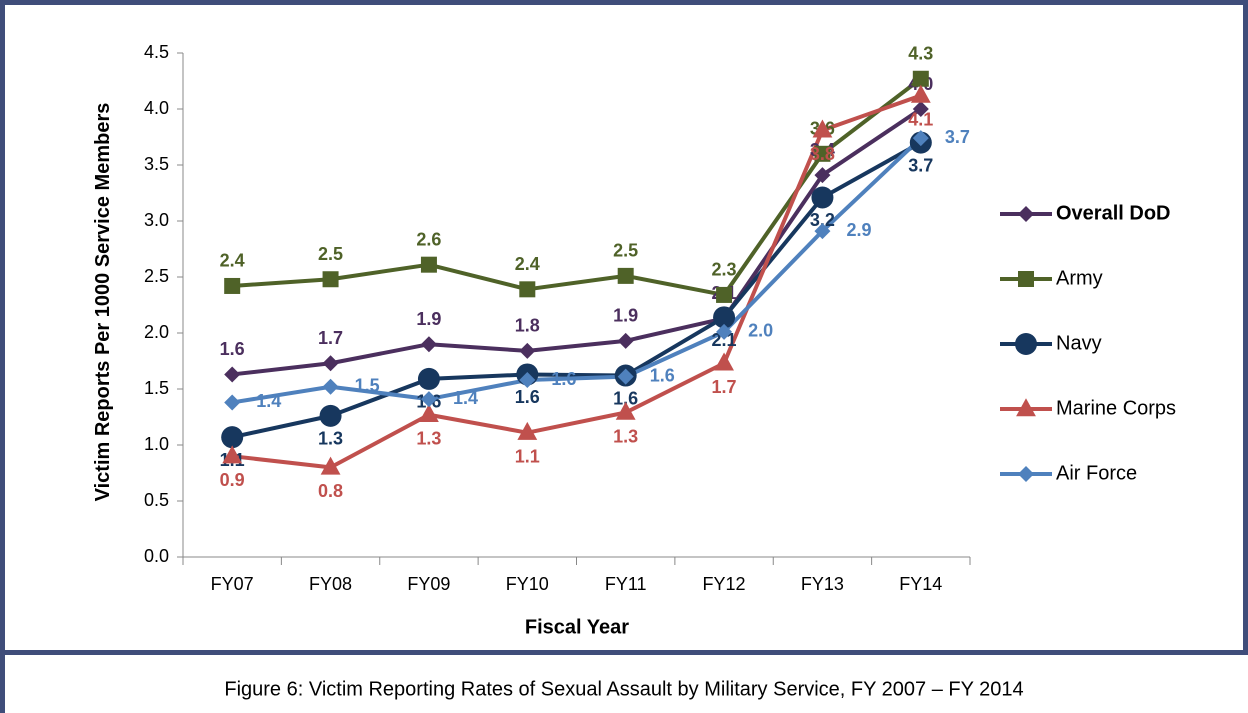 The height and width of the screenshot is (713, 1248). I want to click on x-tick-label: FY07, so click(232, 584).